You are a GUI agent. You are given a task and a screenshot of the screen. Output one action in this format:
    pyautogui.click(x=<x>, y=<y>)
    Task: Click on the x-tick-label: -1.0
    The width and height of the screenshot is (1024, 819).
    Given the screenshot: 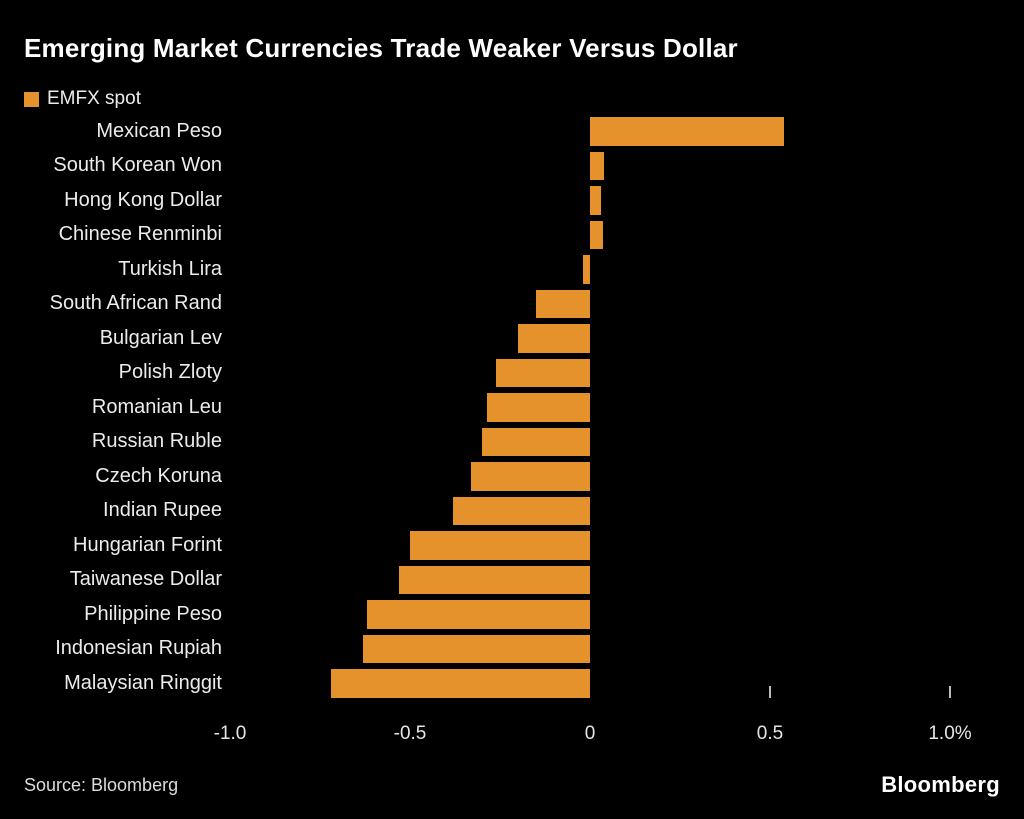 What is the action you would take?
    pyautogui.click(x=230, y=733)
    